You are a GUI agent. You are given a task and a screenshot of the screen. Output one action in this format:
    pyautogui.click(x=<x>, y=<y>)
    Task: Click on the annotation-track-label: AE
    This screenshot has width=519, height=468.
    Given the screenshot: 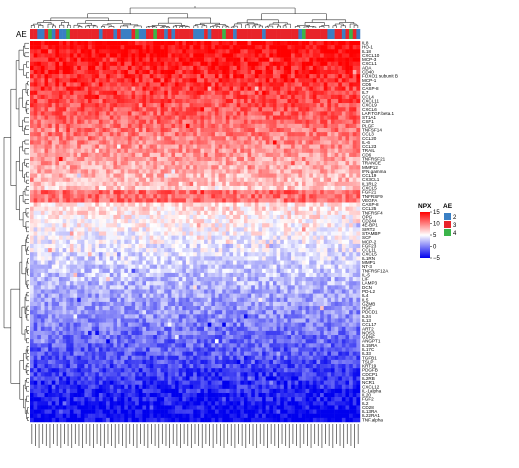 What is the action you would take?
    pyautogui.click(x=21, y=34)
    